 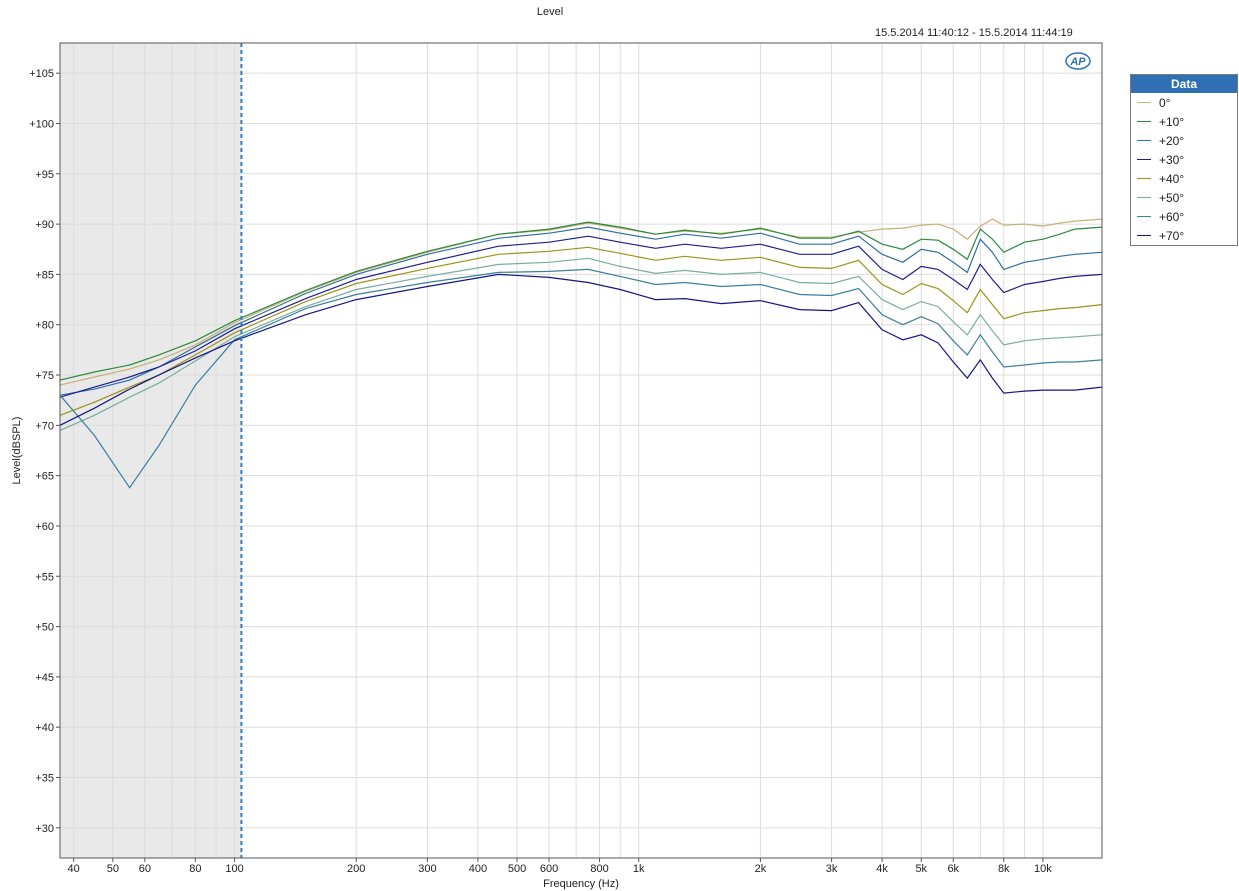 I want to click on y-tick-label: +55, so click(x=44, y=577).